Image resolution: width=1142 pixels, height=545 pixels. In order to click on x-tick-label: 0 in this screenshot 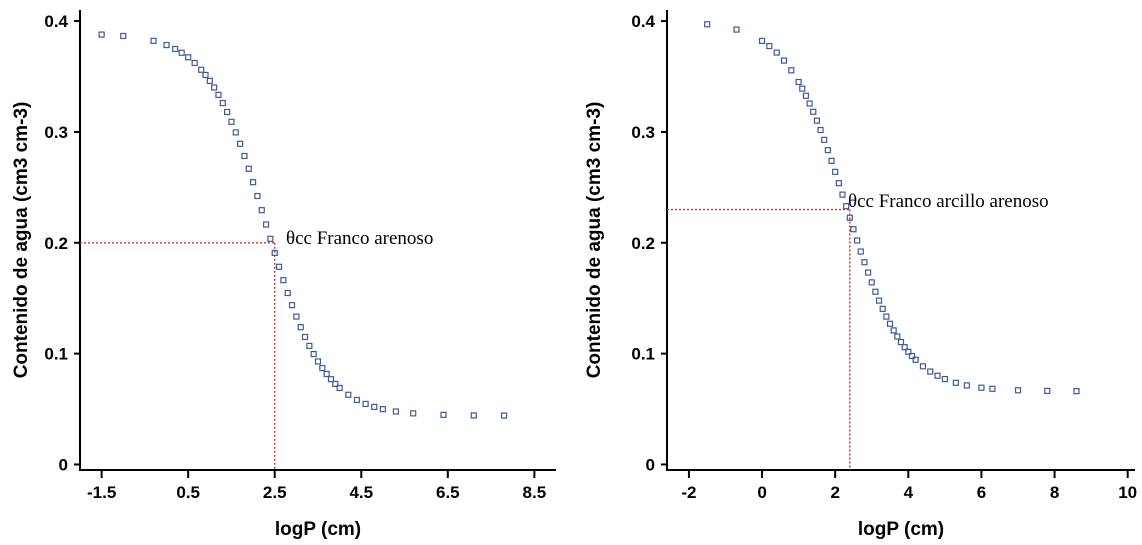, I will do `click(761, 492)`.